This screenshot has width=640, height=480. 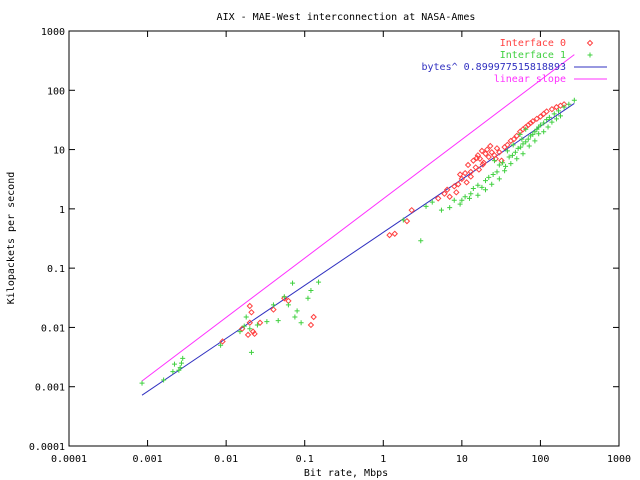 I want to click on legend-label: linear slope, so click(x=530, y=79).